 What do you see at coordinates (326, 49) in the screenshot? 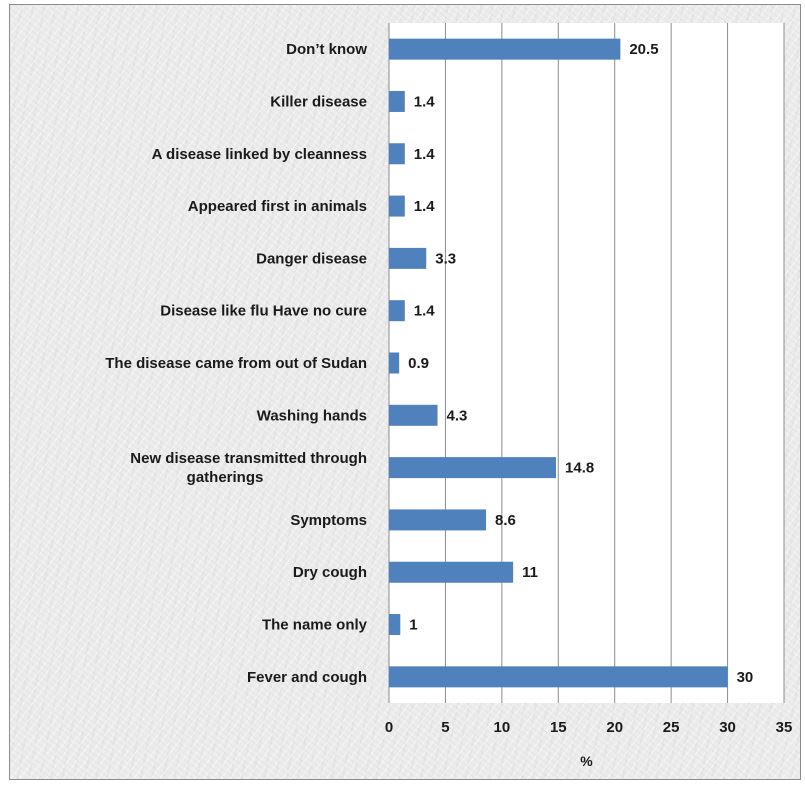
I see `category-label: Don’t know` at bounding box center [326, 49].